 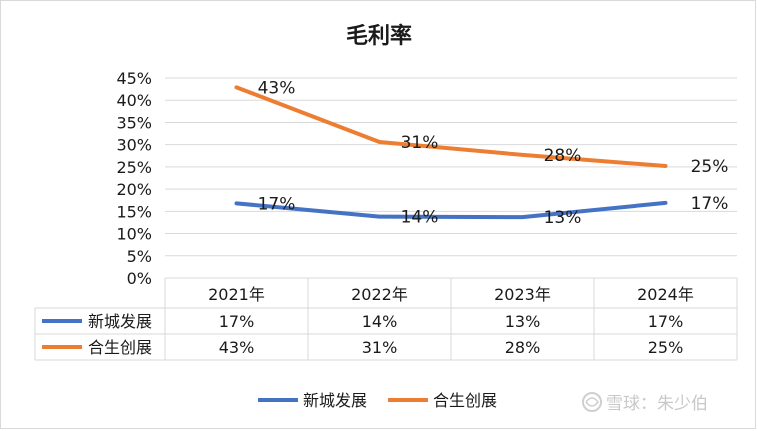 I want to click on chart-title: 毛利率, so click(x=379, y=36).